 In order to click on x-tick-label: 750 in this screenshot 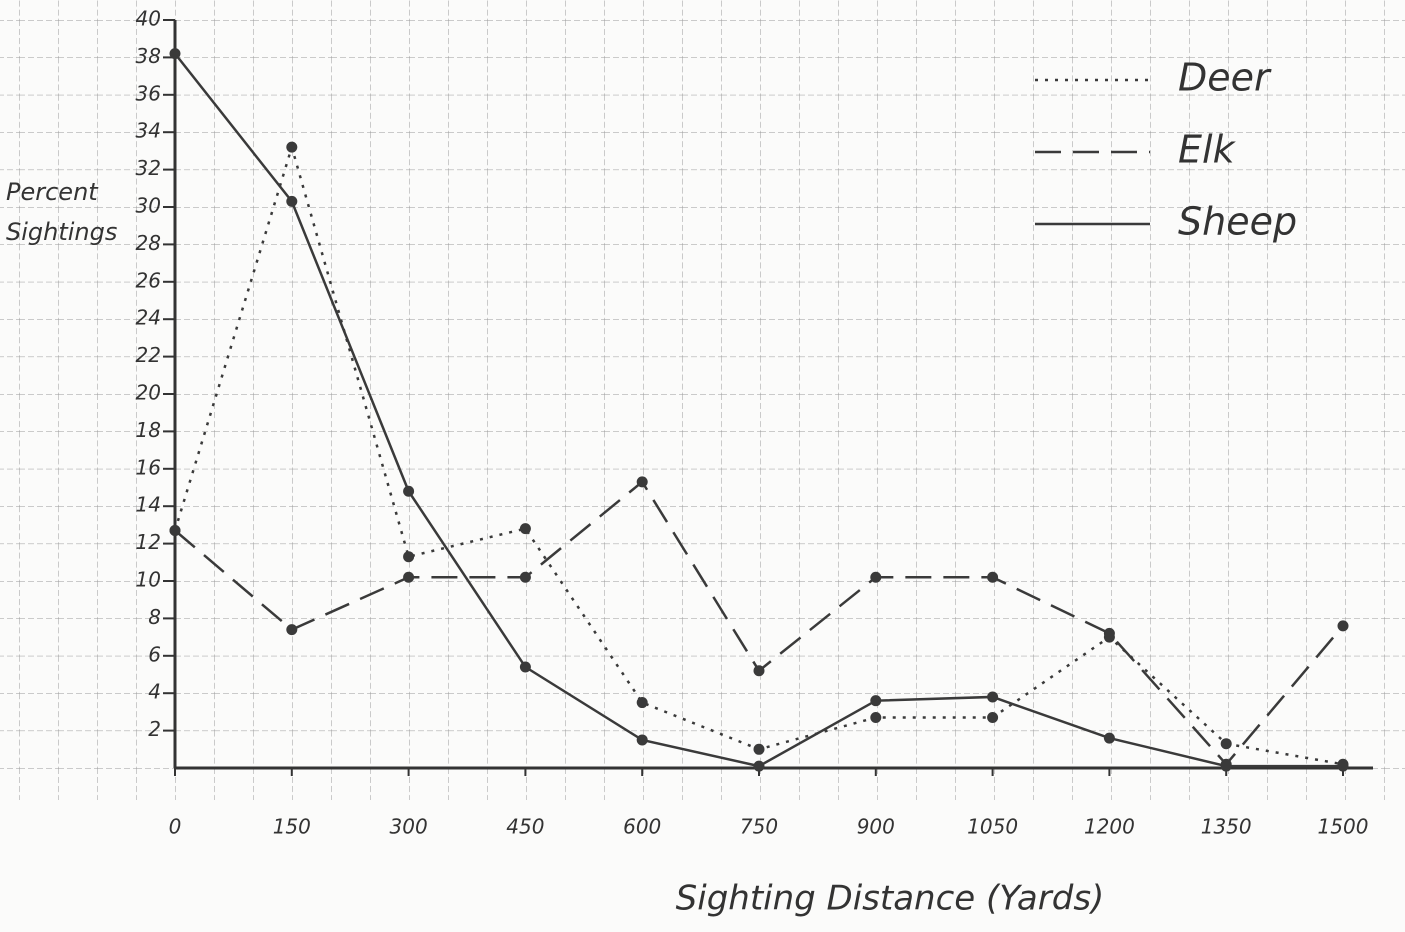, I will do `click(759, 827)`.